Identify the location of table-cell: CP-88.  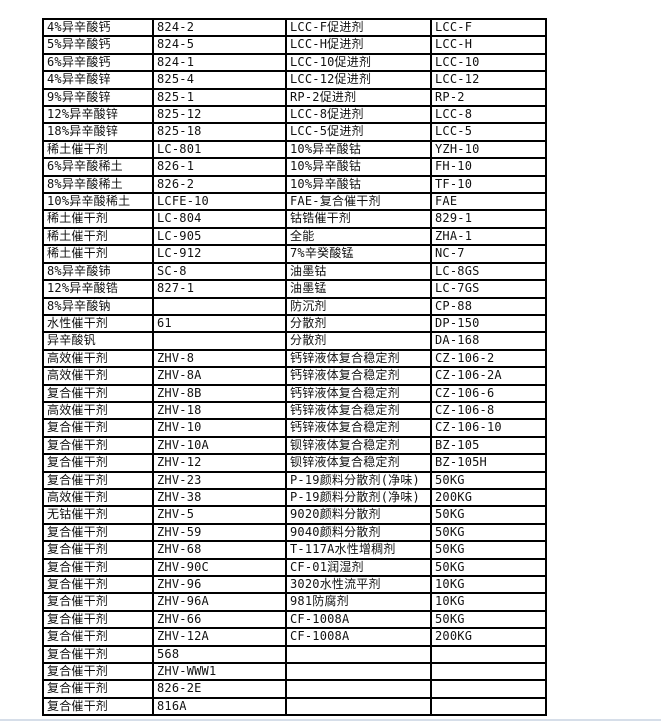
(488, 306).